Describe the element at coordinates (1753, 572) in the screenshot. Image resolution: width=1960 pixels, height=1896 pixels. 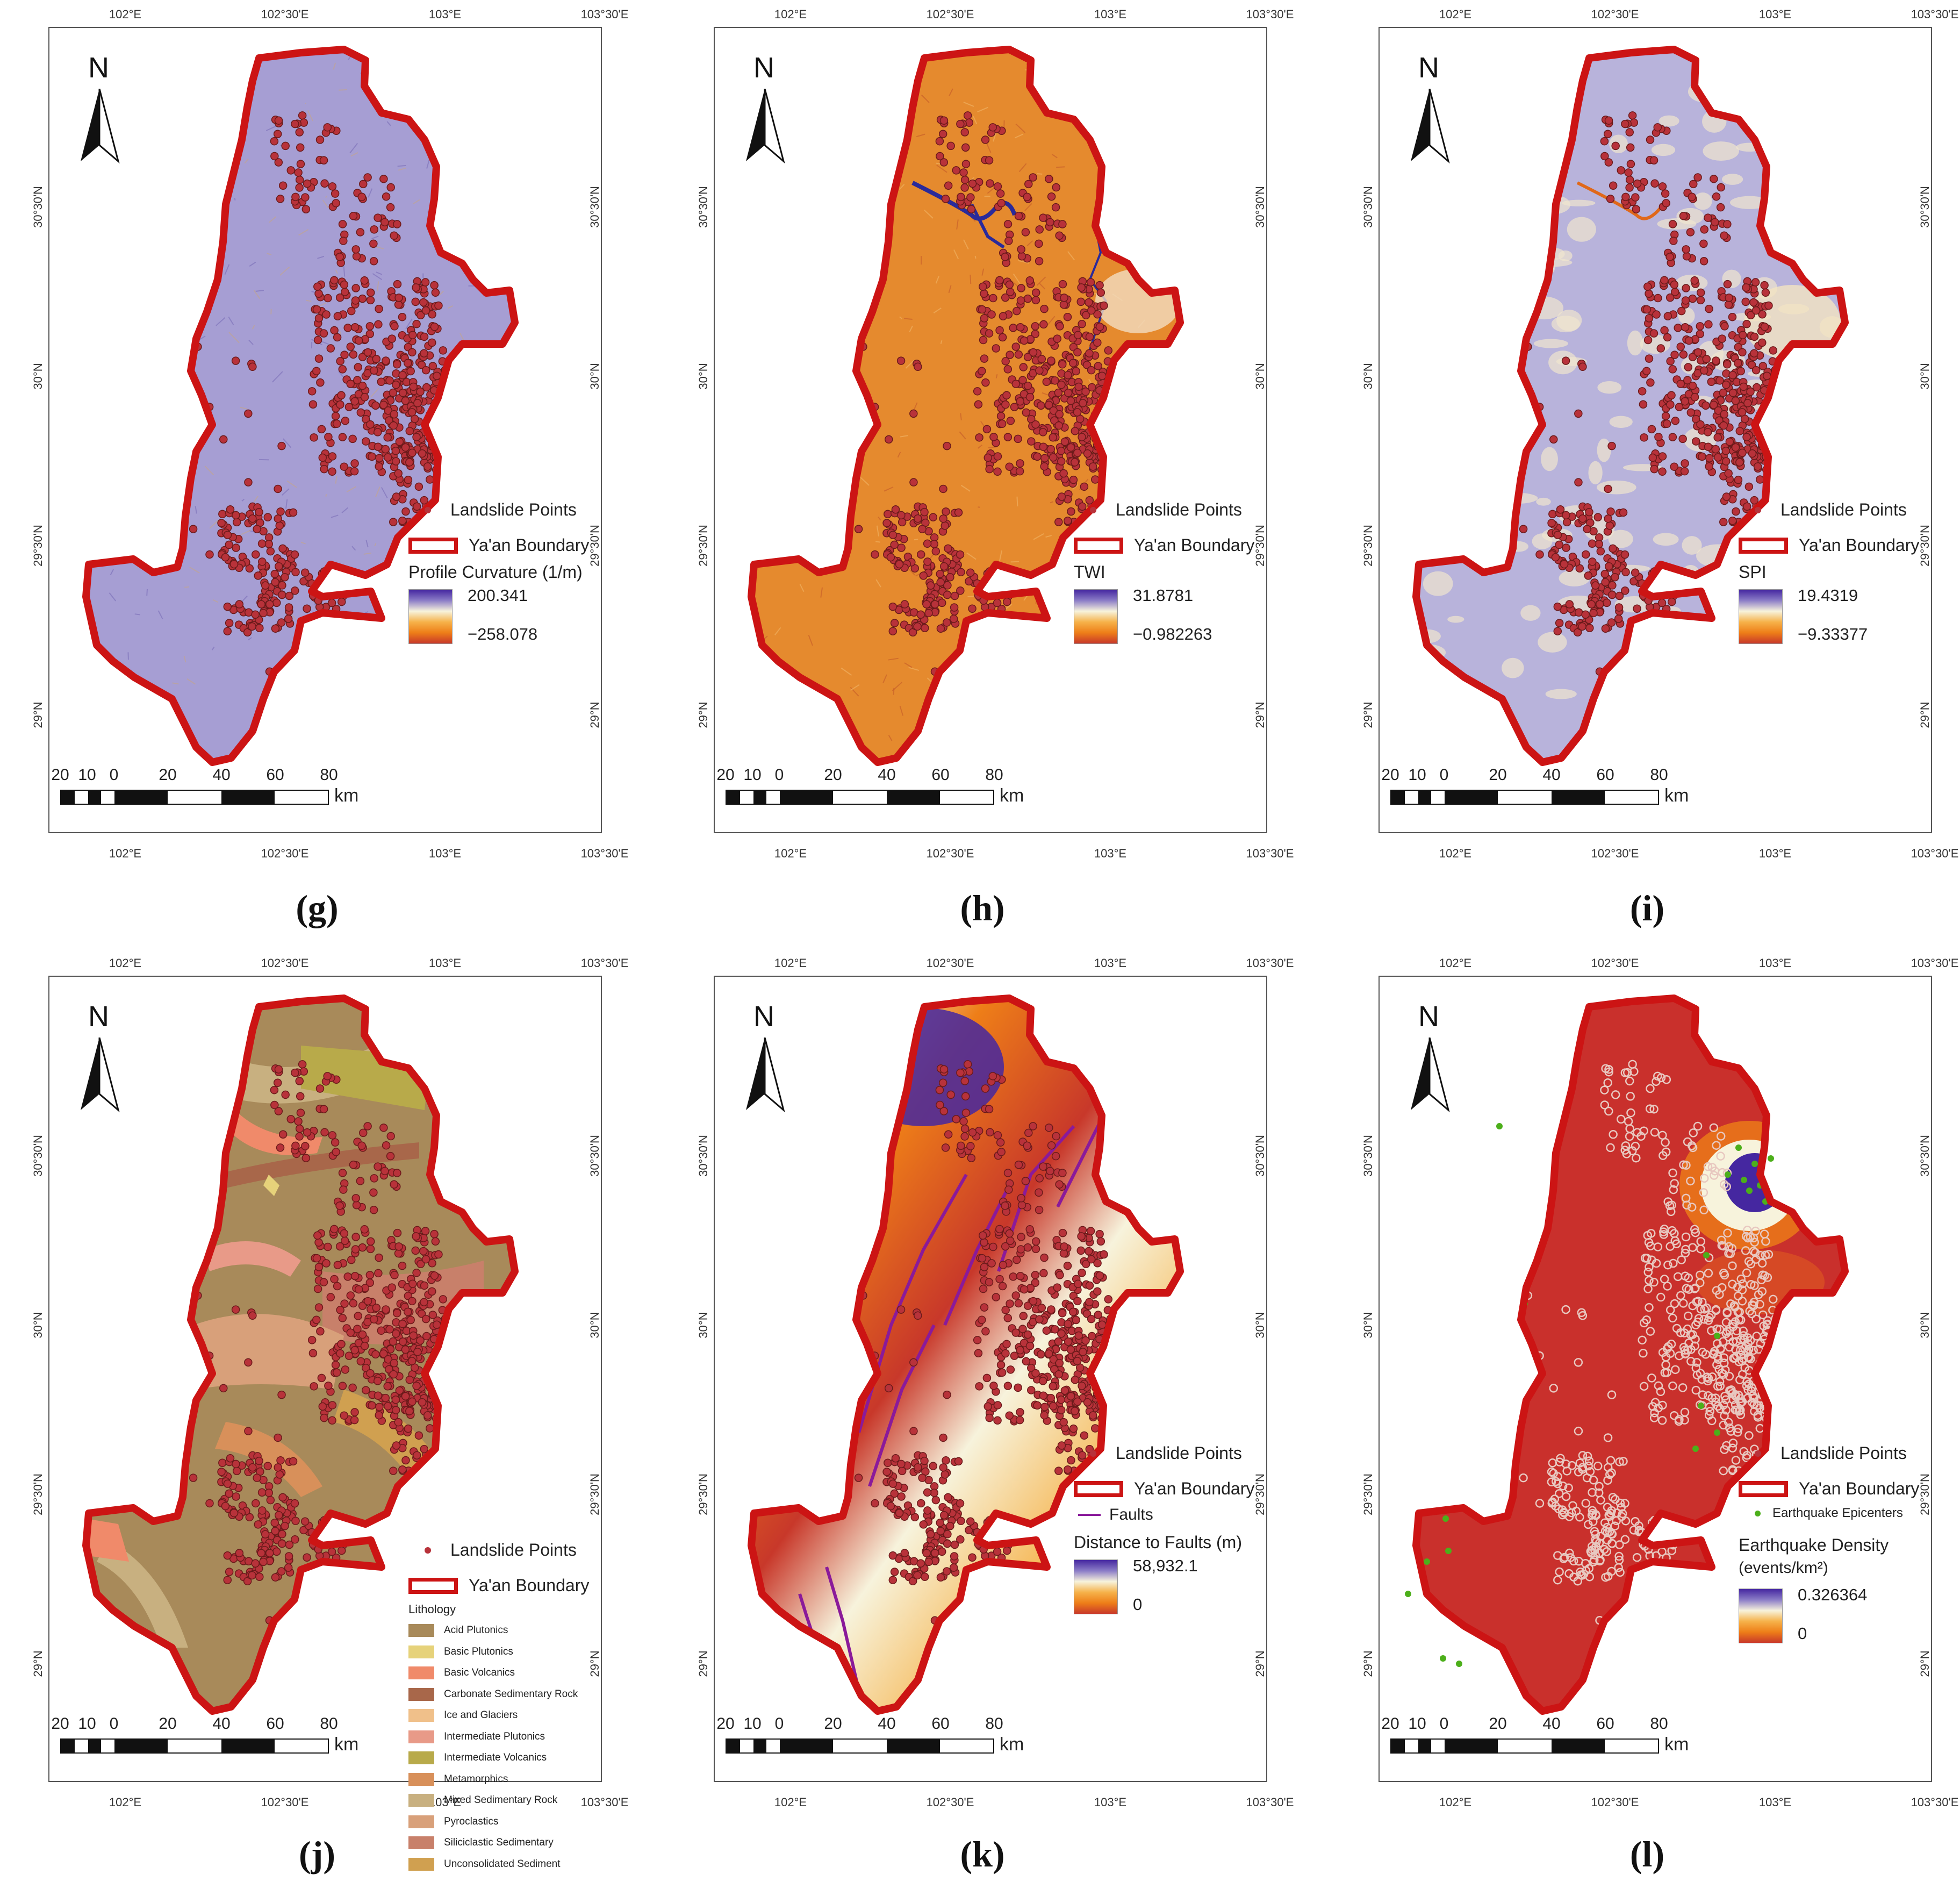
I see `legend-title: SPI` at that location.